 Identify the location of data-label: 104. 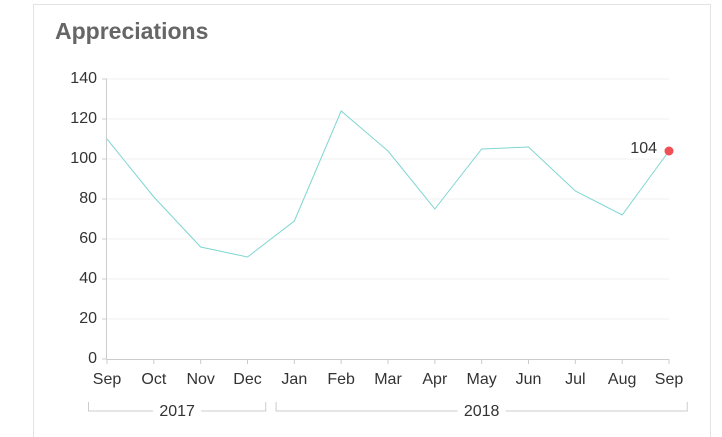
(643, 148).